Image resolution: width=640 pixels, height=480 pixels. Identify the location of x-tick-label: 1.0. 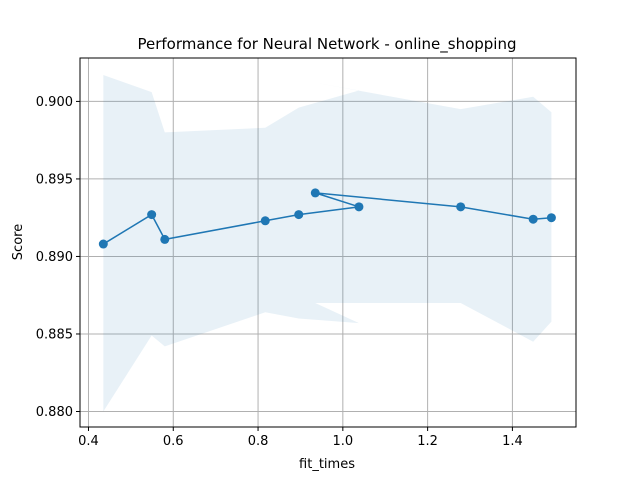
(342, 441).